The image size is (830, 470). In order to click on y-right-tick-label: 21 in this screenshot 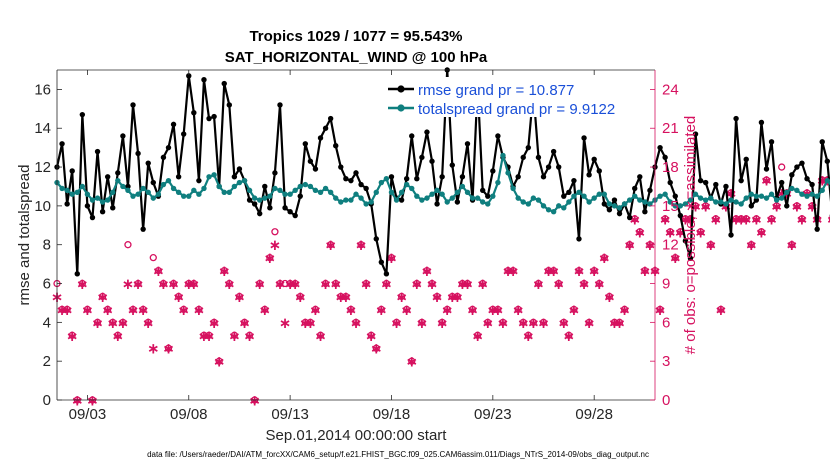, I will do `click(670, 128)`.